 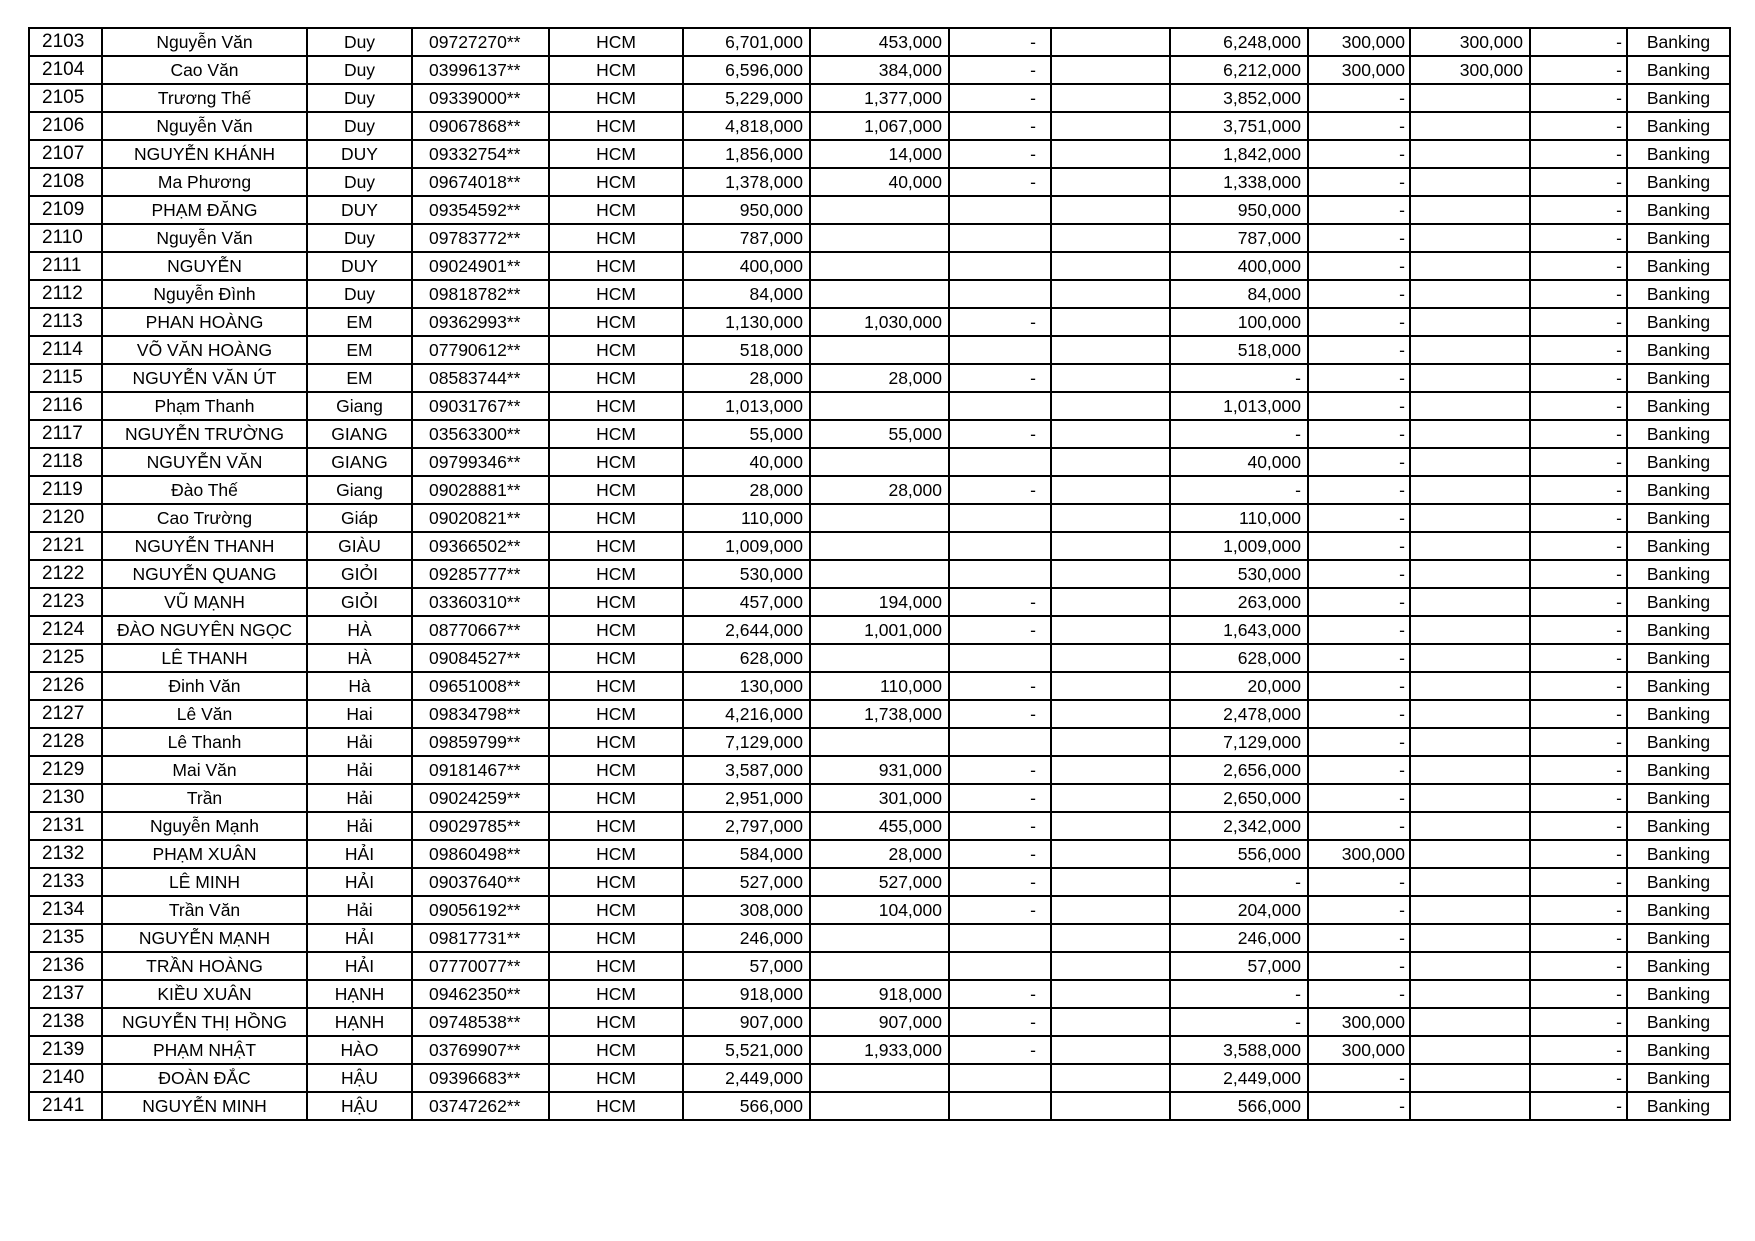 What do you see at coordinates (204, 1106) in the screenshot?
I see `surname-middle-name-cell: NGUYỄN MINH` at bounding box center [204, 1106].